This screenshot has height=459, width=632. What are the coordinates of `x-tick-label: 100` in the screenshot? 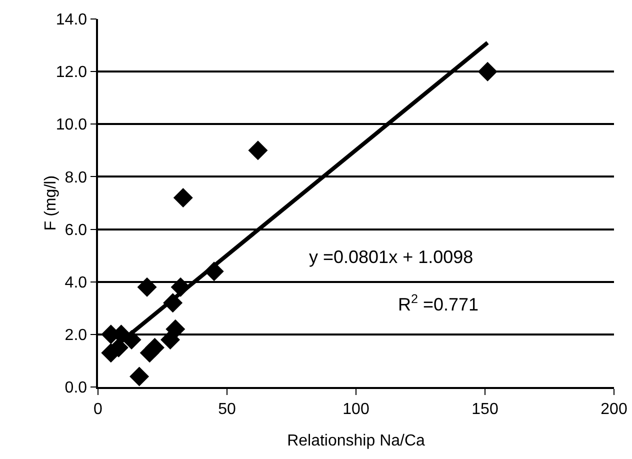 It's located at (356, 409).